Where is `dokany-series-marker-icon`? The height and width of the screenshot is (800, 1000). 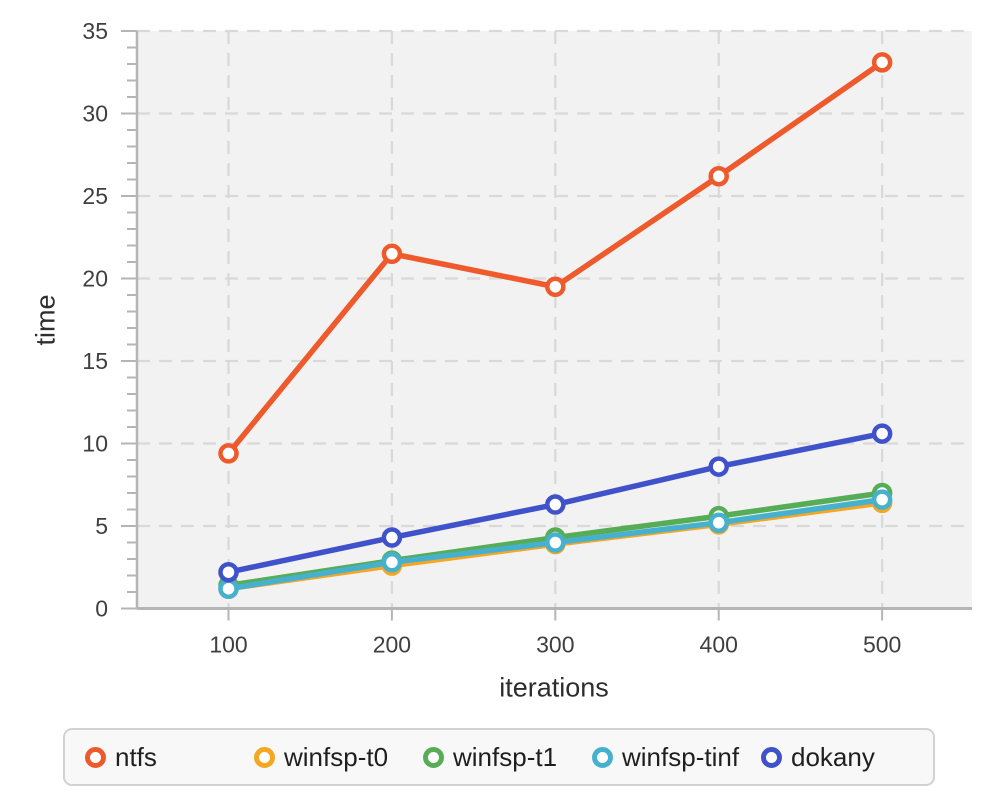 dokany-series-marker-icon is located at coordinates (771, 757).